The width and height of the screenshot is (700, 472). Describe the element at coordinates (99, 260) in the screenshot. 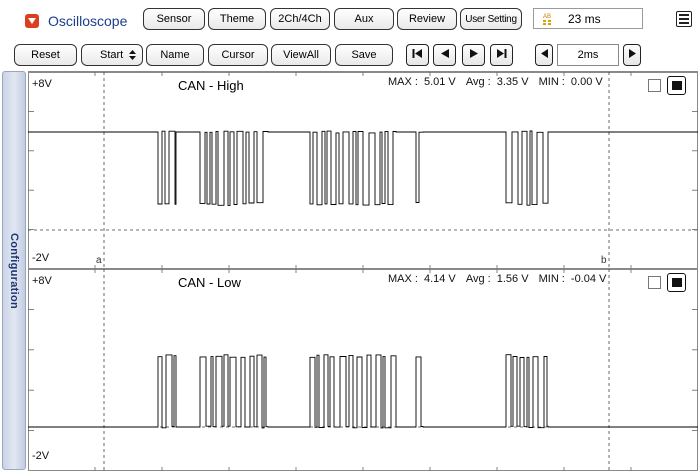

I see `cursor-a-label: a` at that location.